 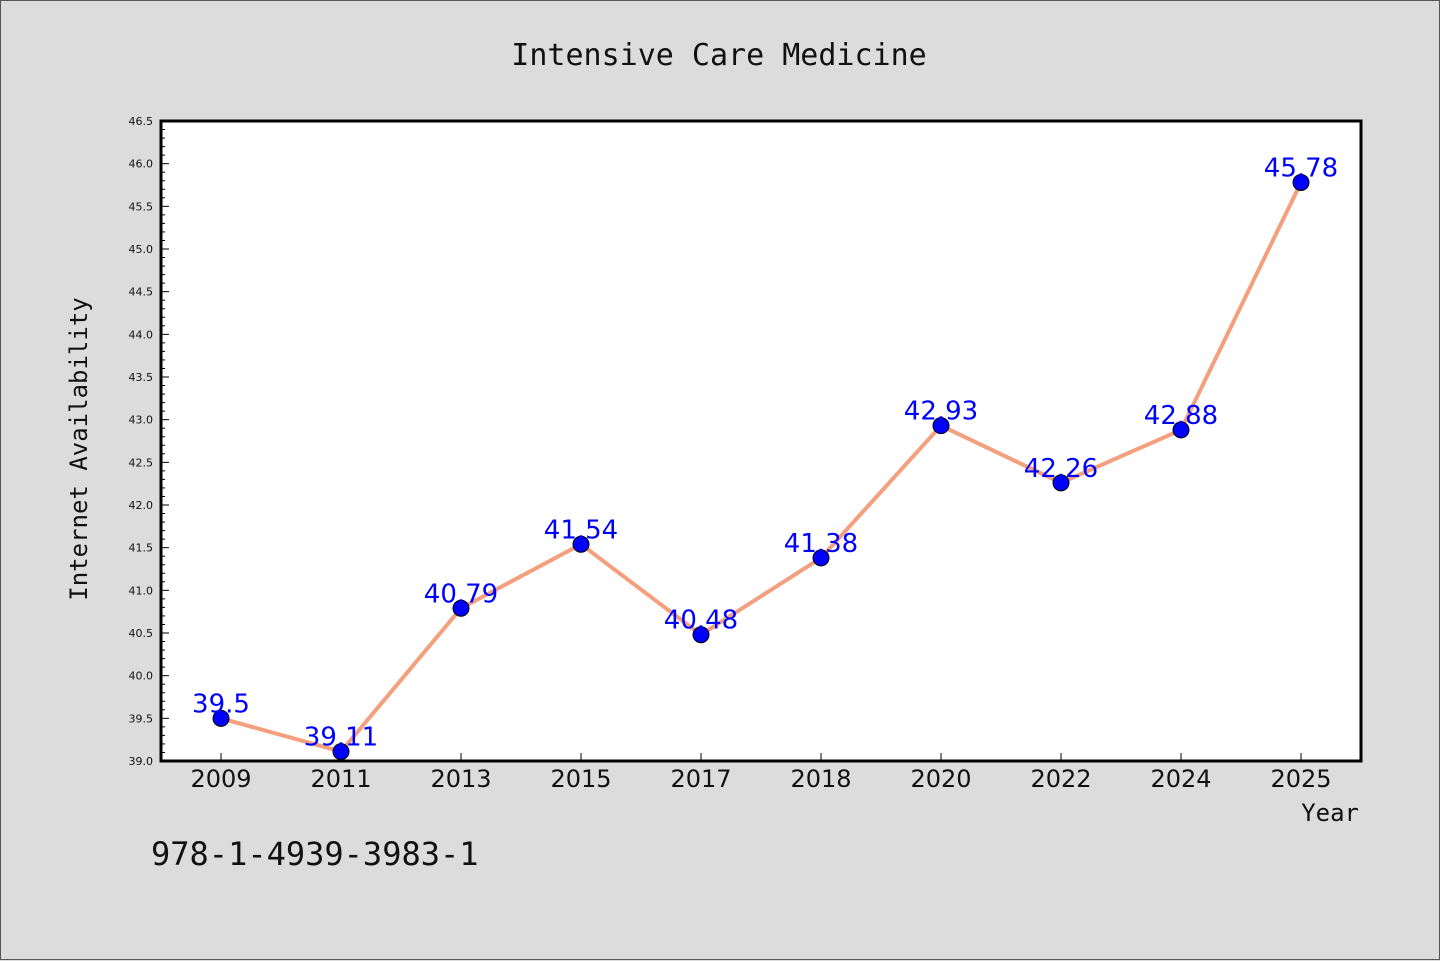 What do you see at coordinates (141, 377) in the screenshot?
I see `y-tick-label: 43.5` at bounding box center [141, 377].